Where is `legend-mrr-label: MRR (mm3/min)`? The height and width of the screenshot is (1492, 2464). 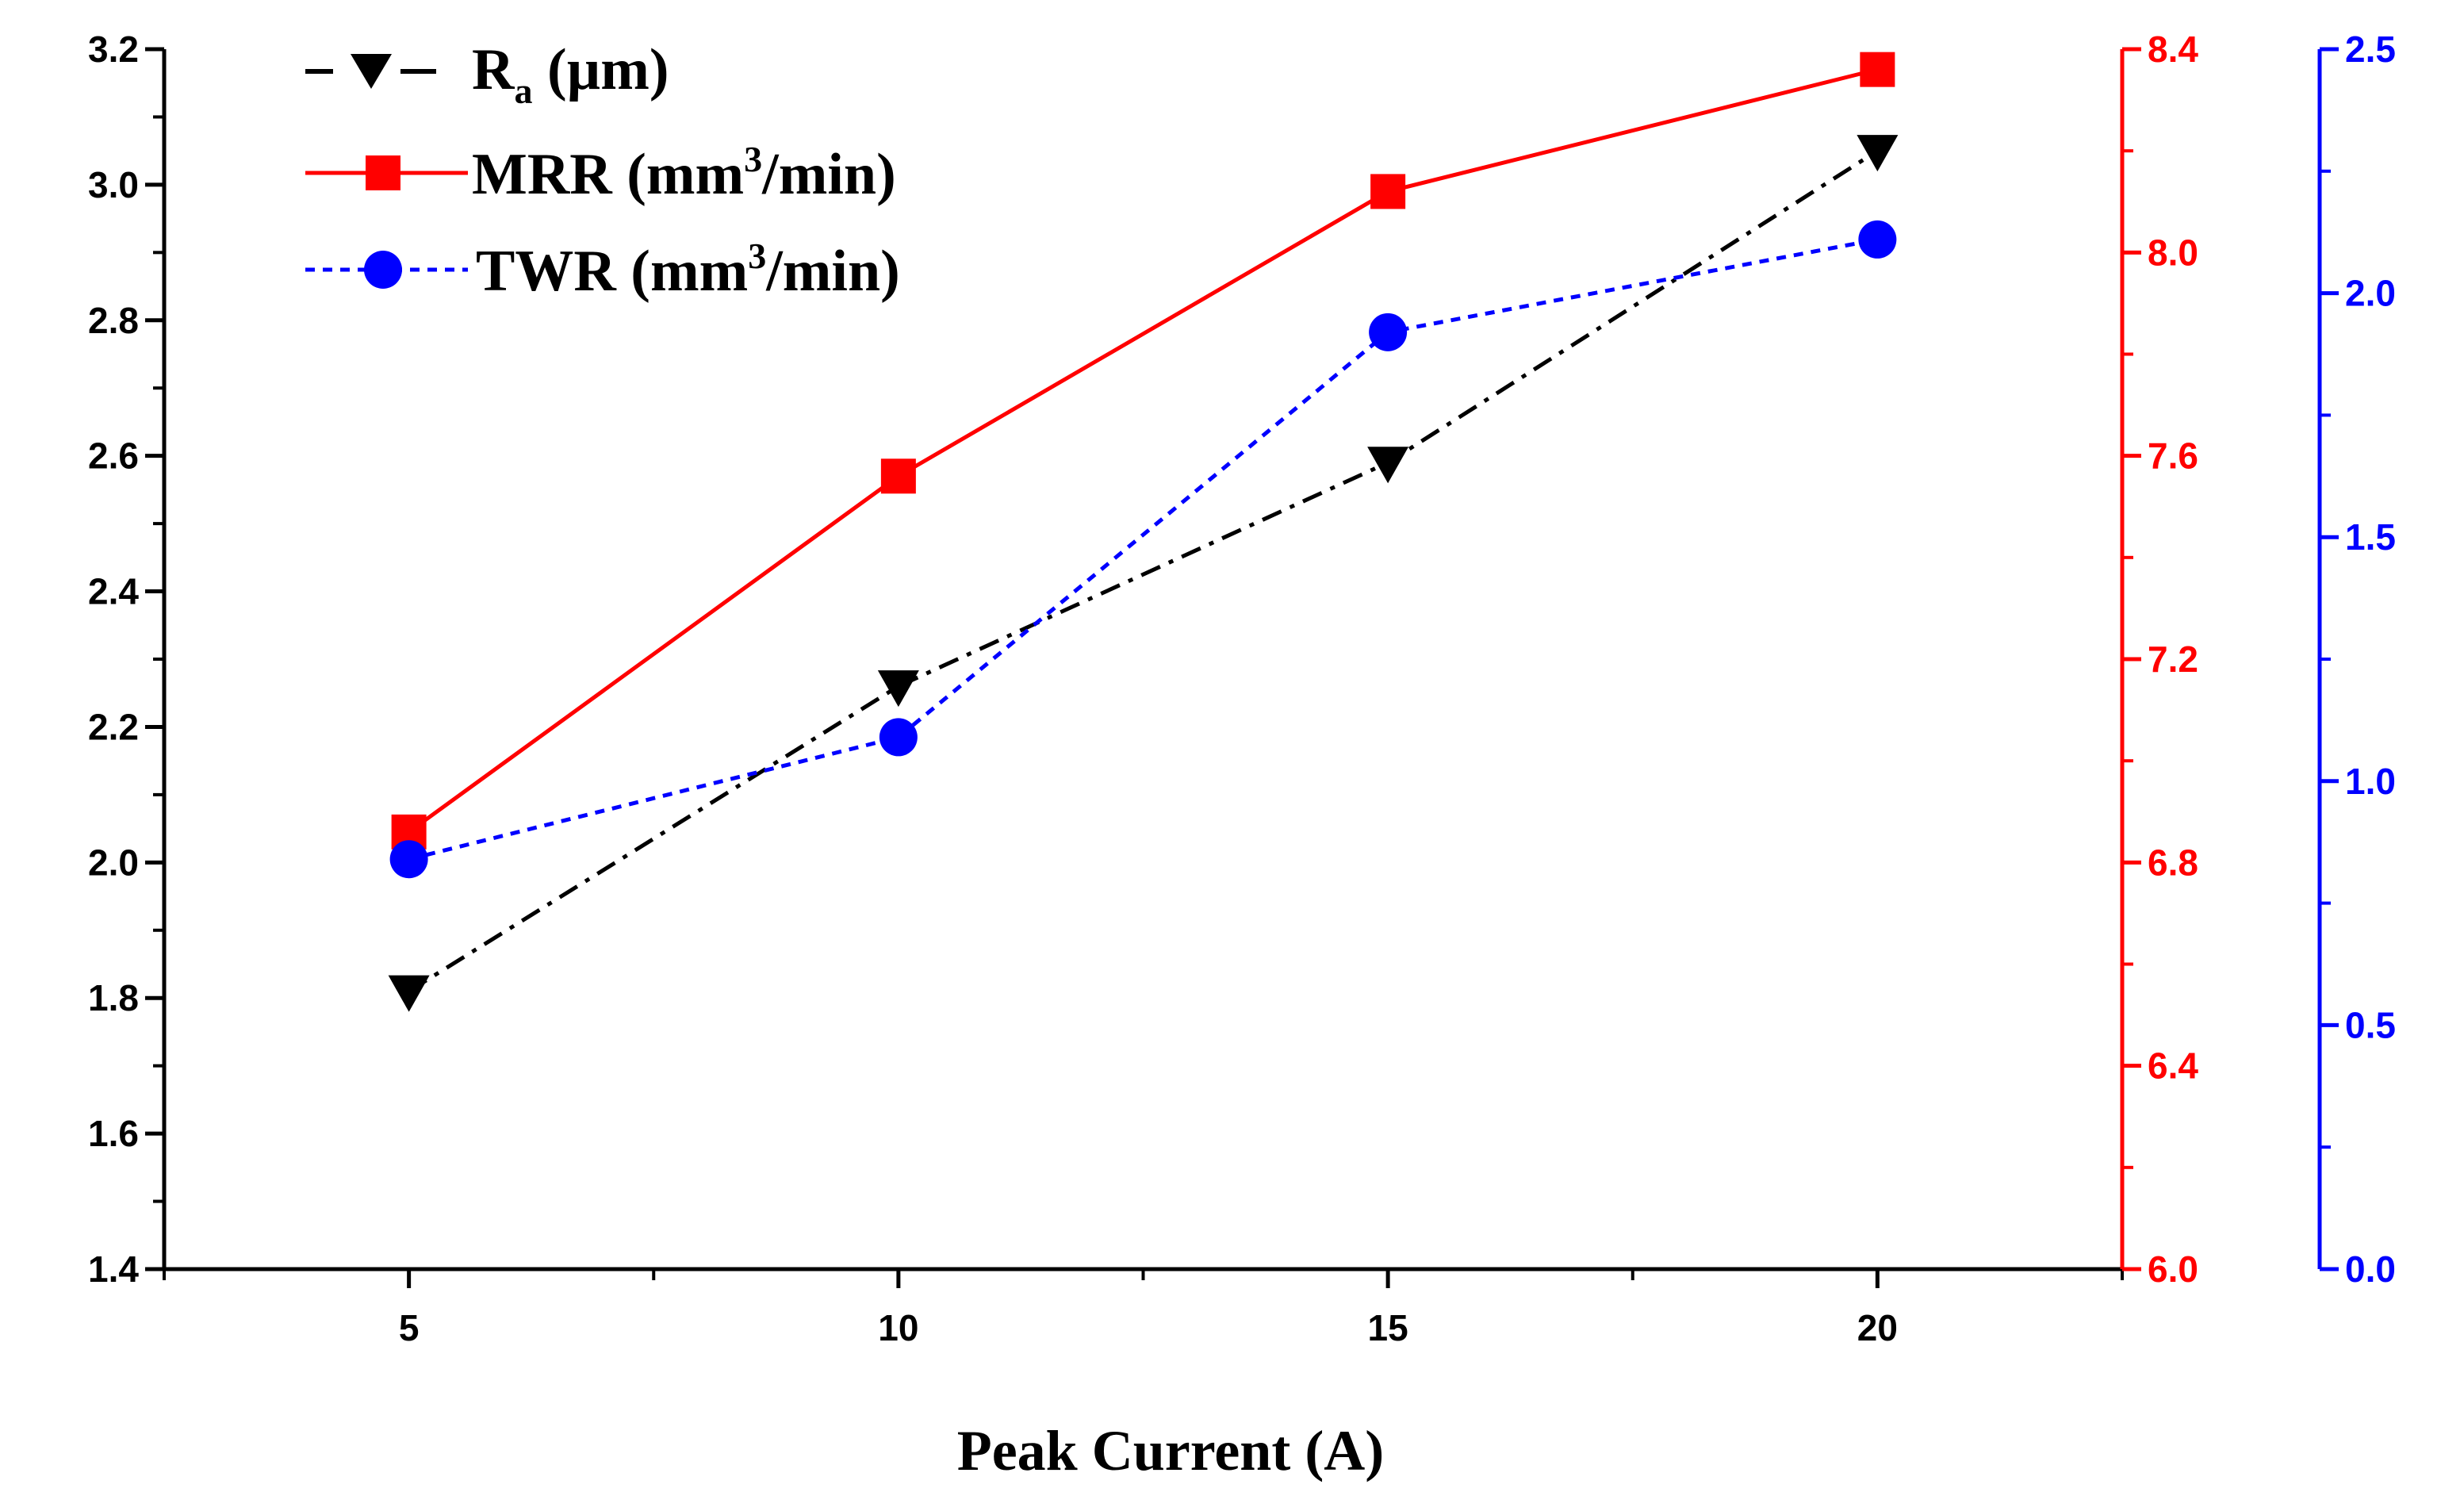
legend-mrr-label: MRR (mm3/min) is located at coordinates (684, 173).